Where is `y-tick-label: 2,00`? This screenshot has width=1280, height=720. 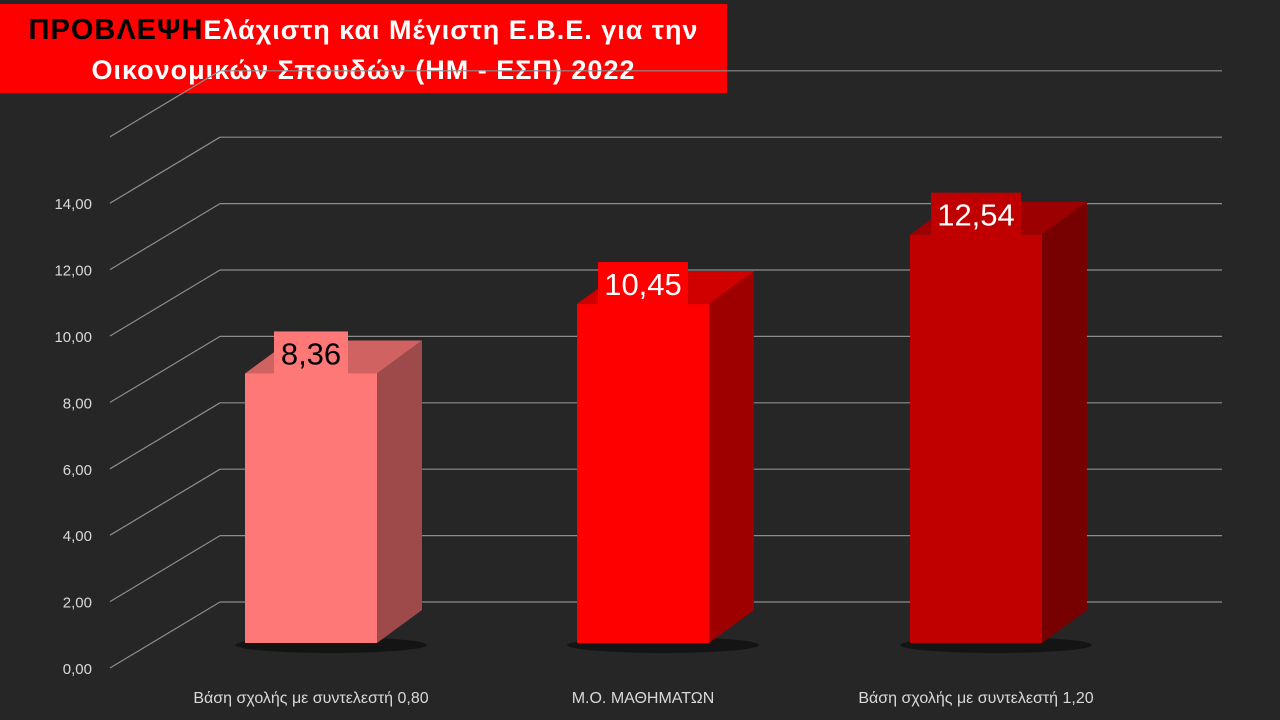 y-tick-label: 2,00 is located at coordinates (77, 603).